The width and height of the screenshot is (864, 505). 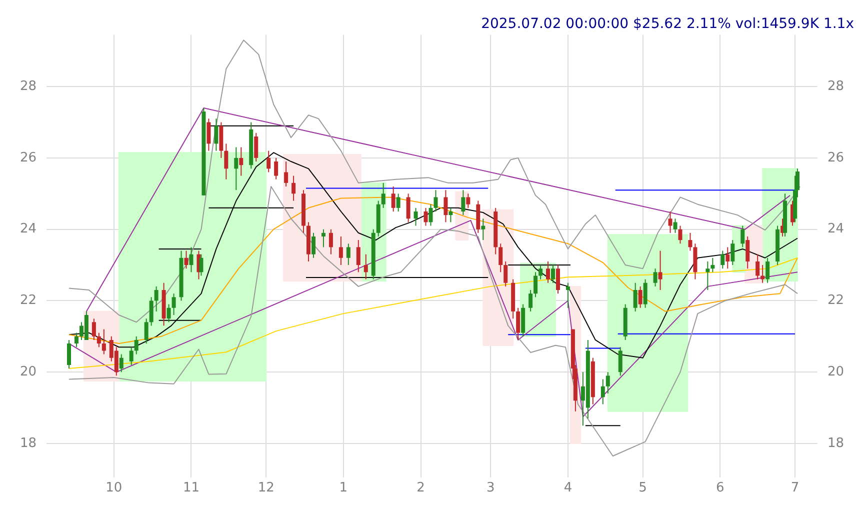 What do you see at coordinates (568, 488) in the screenshot?
I see `x-tick-label: 4` at bounding box center [568, 488].